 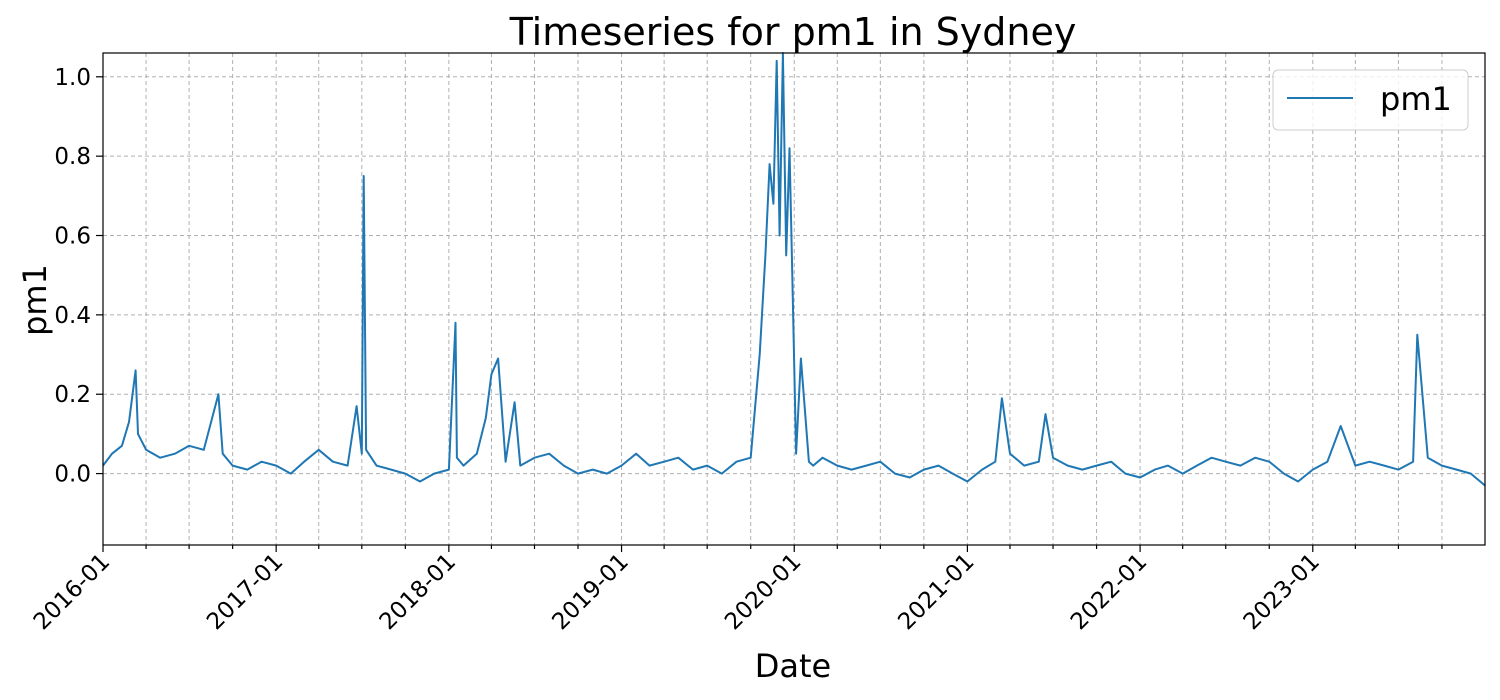 I want to click on y-tick-label: 0.8, so click(x=72, y=157).